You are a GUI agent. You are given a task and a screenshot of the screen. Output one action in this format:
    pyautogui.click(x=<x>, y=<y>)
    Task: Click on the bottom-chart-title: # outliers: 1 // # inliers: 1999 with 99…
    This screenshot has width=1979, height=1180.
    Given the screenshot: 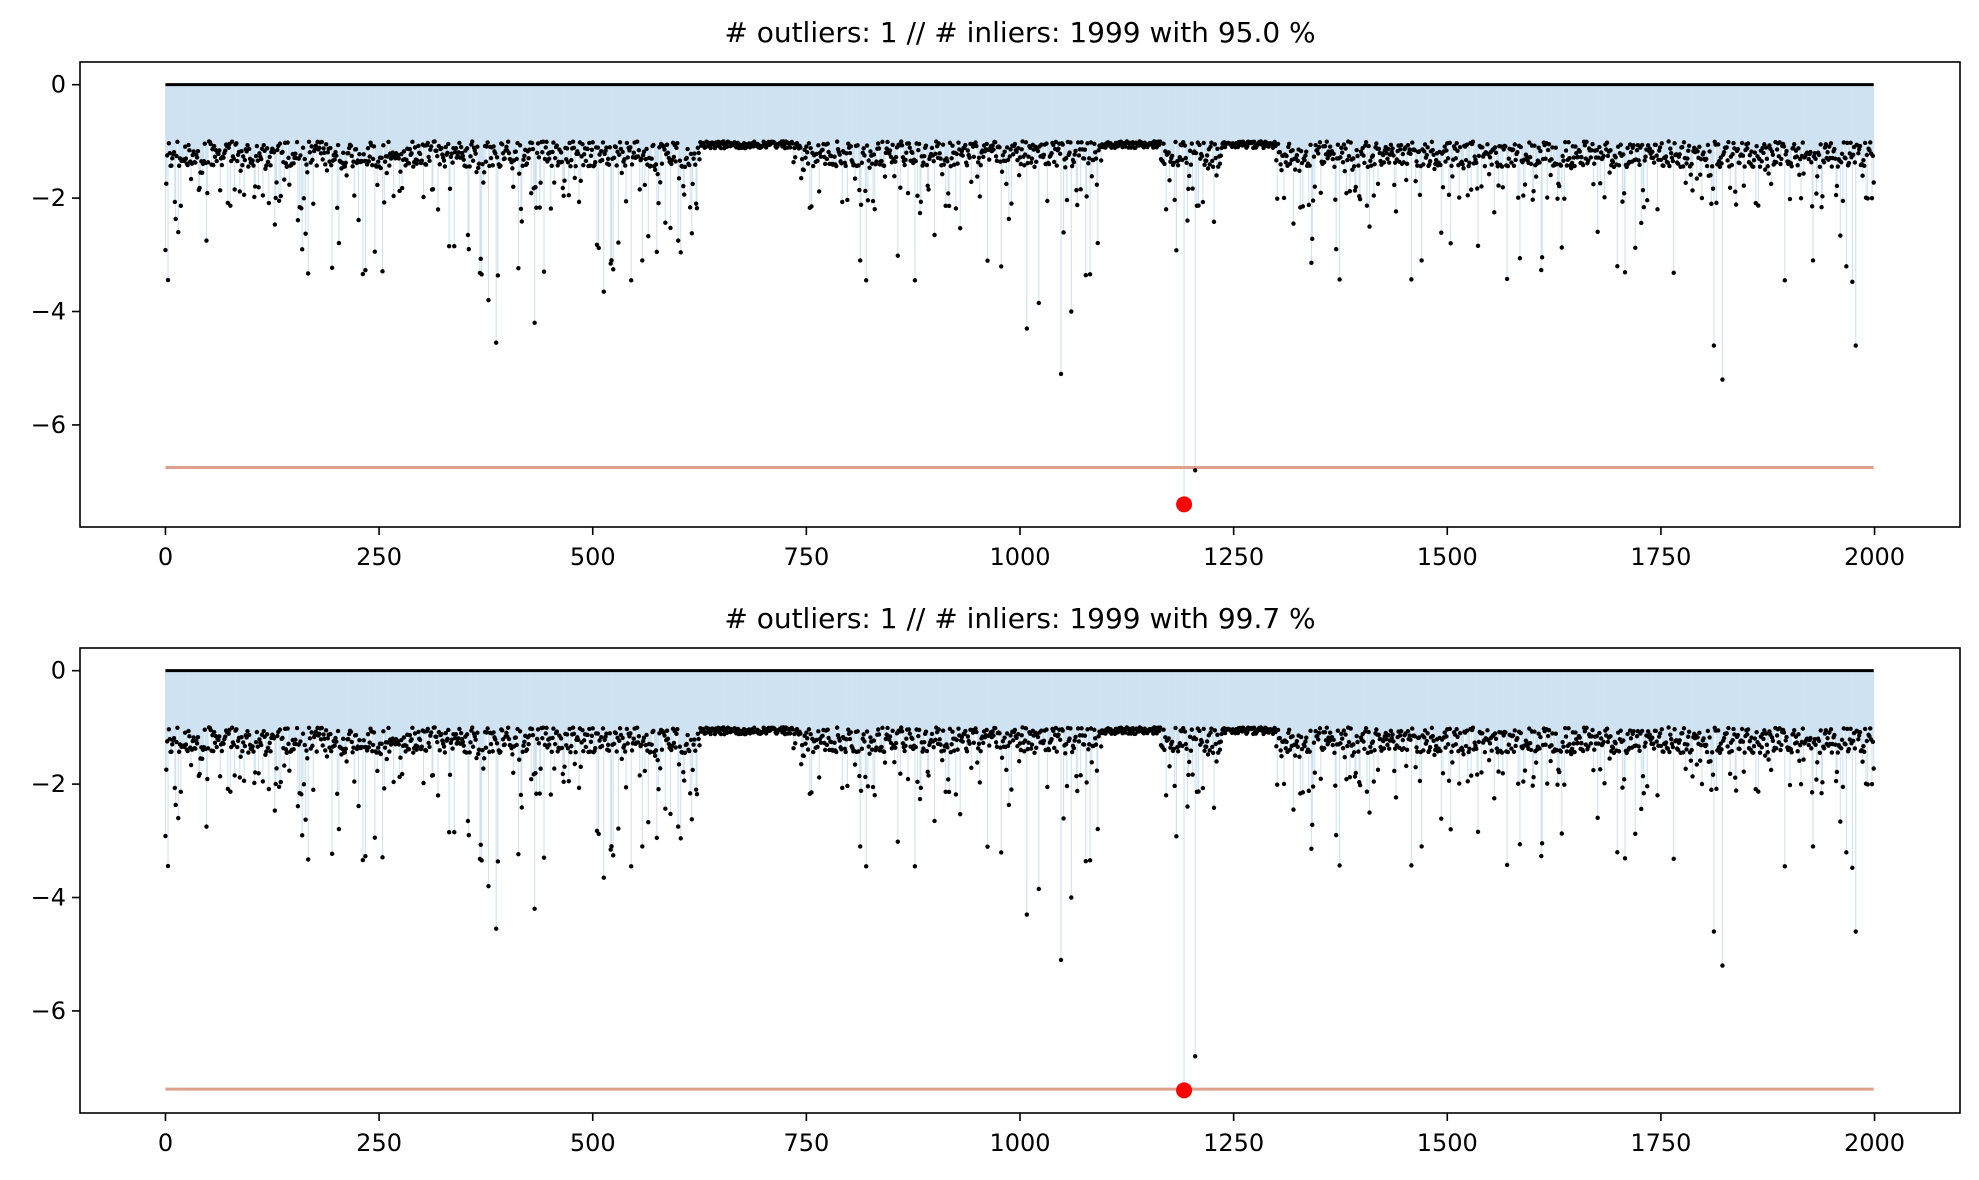 What is the action you would take?
    pyautogui.click(x=1019, y=618)
    